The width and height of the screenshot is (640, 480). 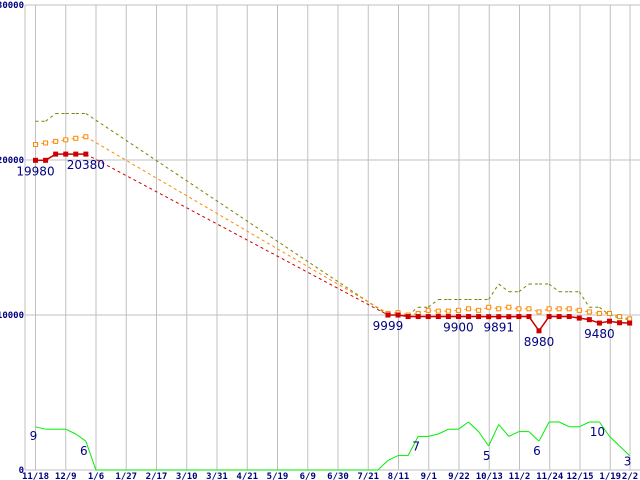 I want to click on x-tick-label: 12/15, so click(x=579, y=476).